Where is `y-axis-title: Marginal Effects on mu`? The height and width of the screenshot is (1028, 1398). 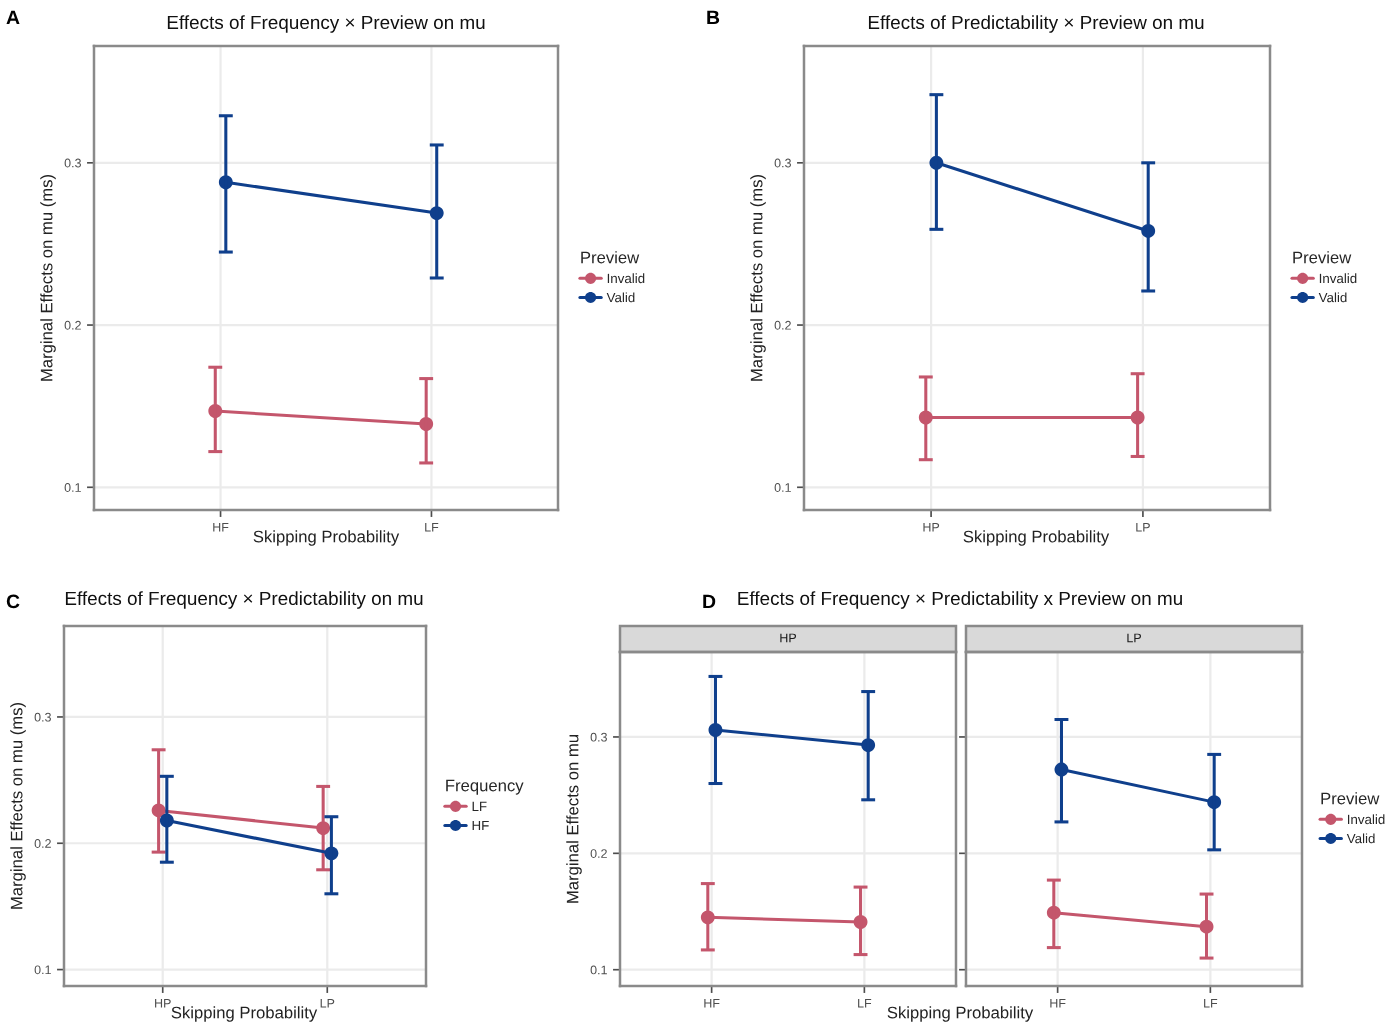
y-axis-title: Marginal Effects on mu is located at coordinates (574, 819).